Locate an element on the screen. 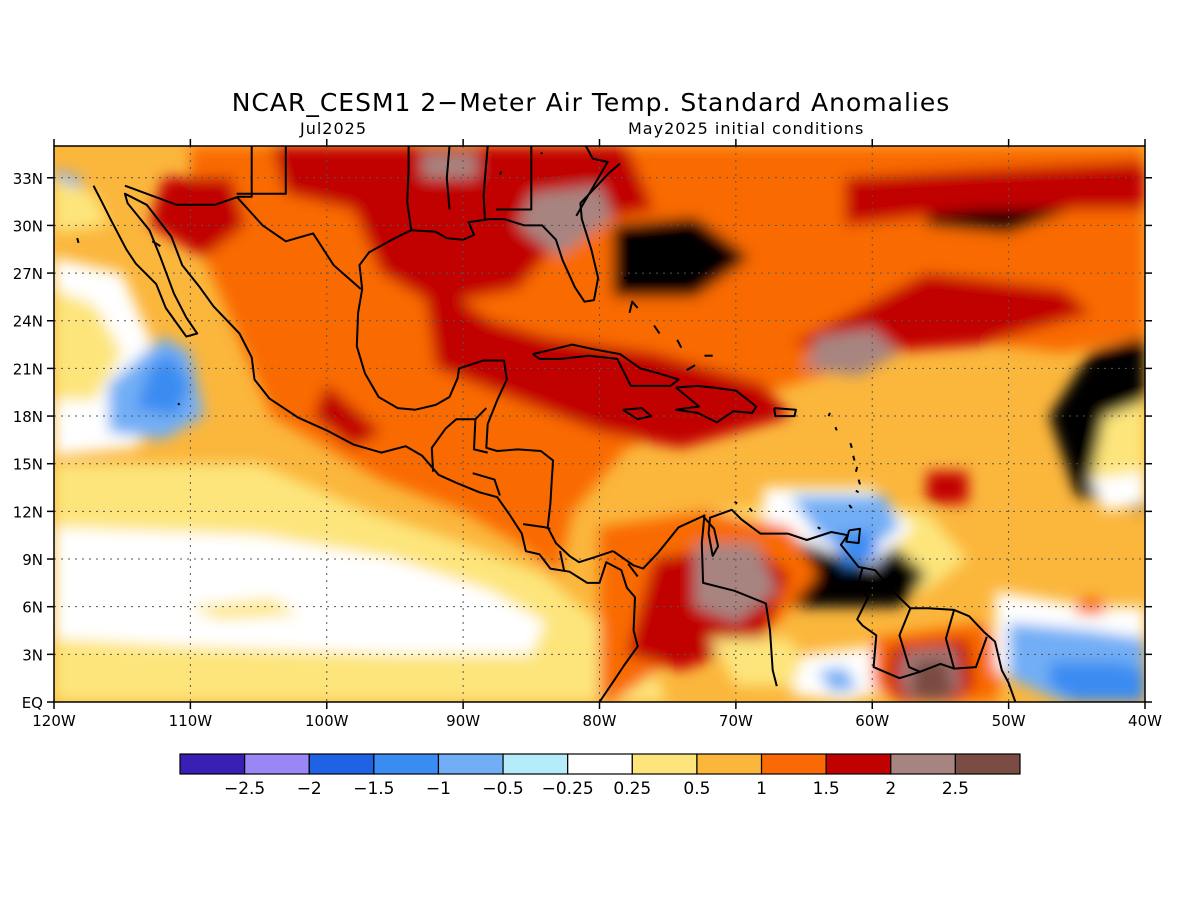  colorbar-tick-label: −2 is located at coordinates (309, 789).